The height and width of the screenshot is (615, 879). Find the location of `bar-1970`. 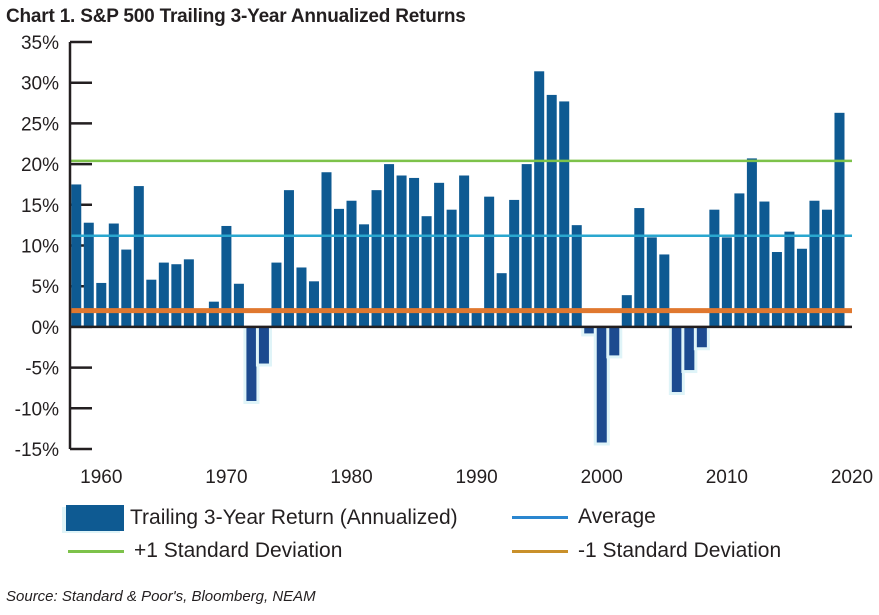

bar-1970 is located at coordinates (226, 276).